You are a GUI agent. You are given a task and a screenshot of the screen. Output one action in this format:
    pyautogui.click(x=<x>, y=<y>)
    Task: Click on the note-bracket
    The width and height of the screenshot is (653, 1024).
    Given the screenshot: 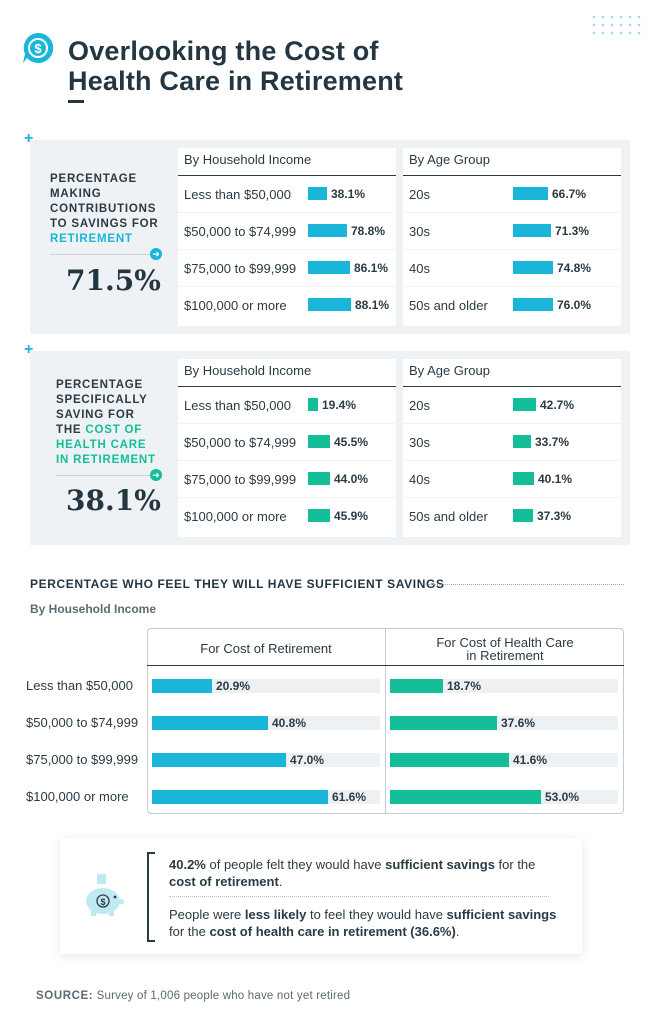 What is the action you would take?
    pyautogui.click(x=151, y=897)
    